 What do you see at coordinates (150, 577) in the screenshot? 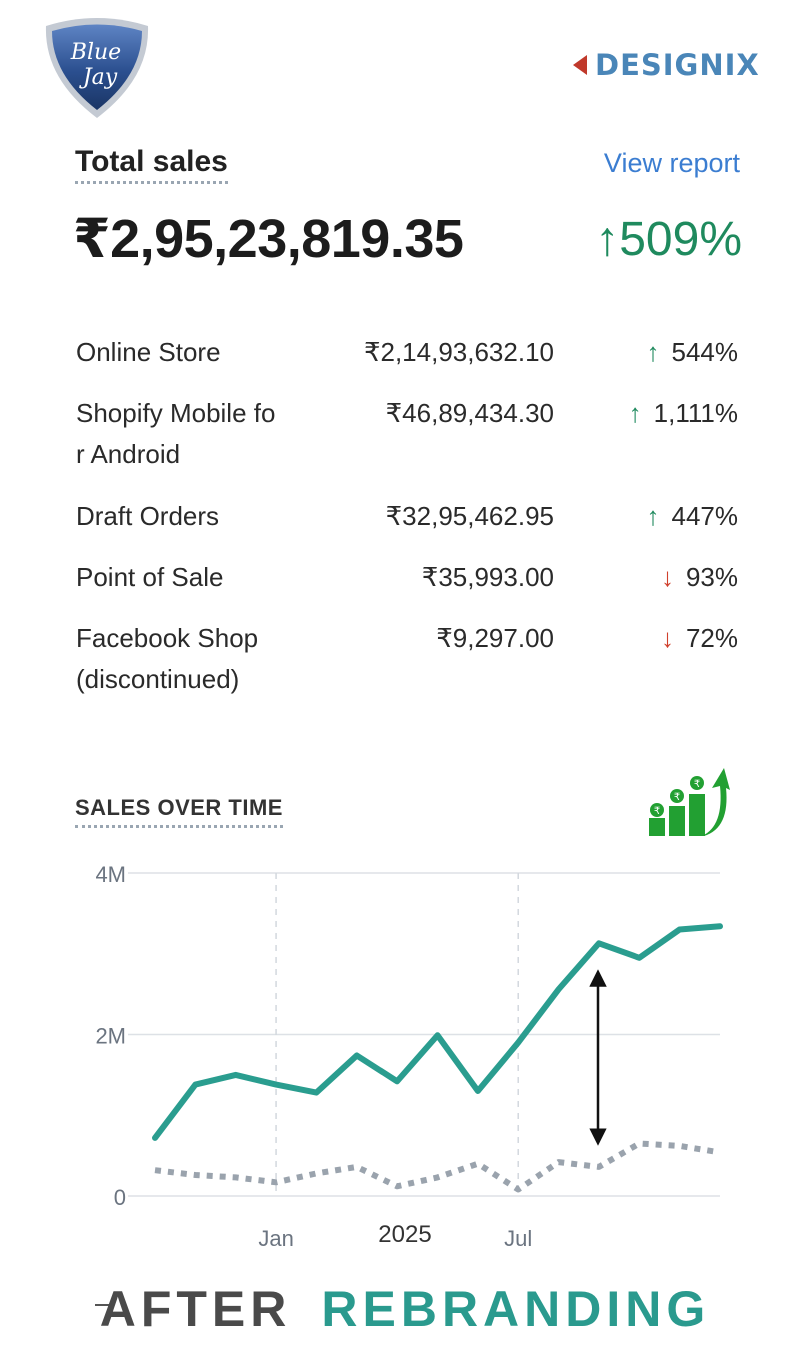
I see `channel-name: Point of Sale` at bounding box center [150, 577].